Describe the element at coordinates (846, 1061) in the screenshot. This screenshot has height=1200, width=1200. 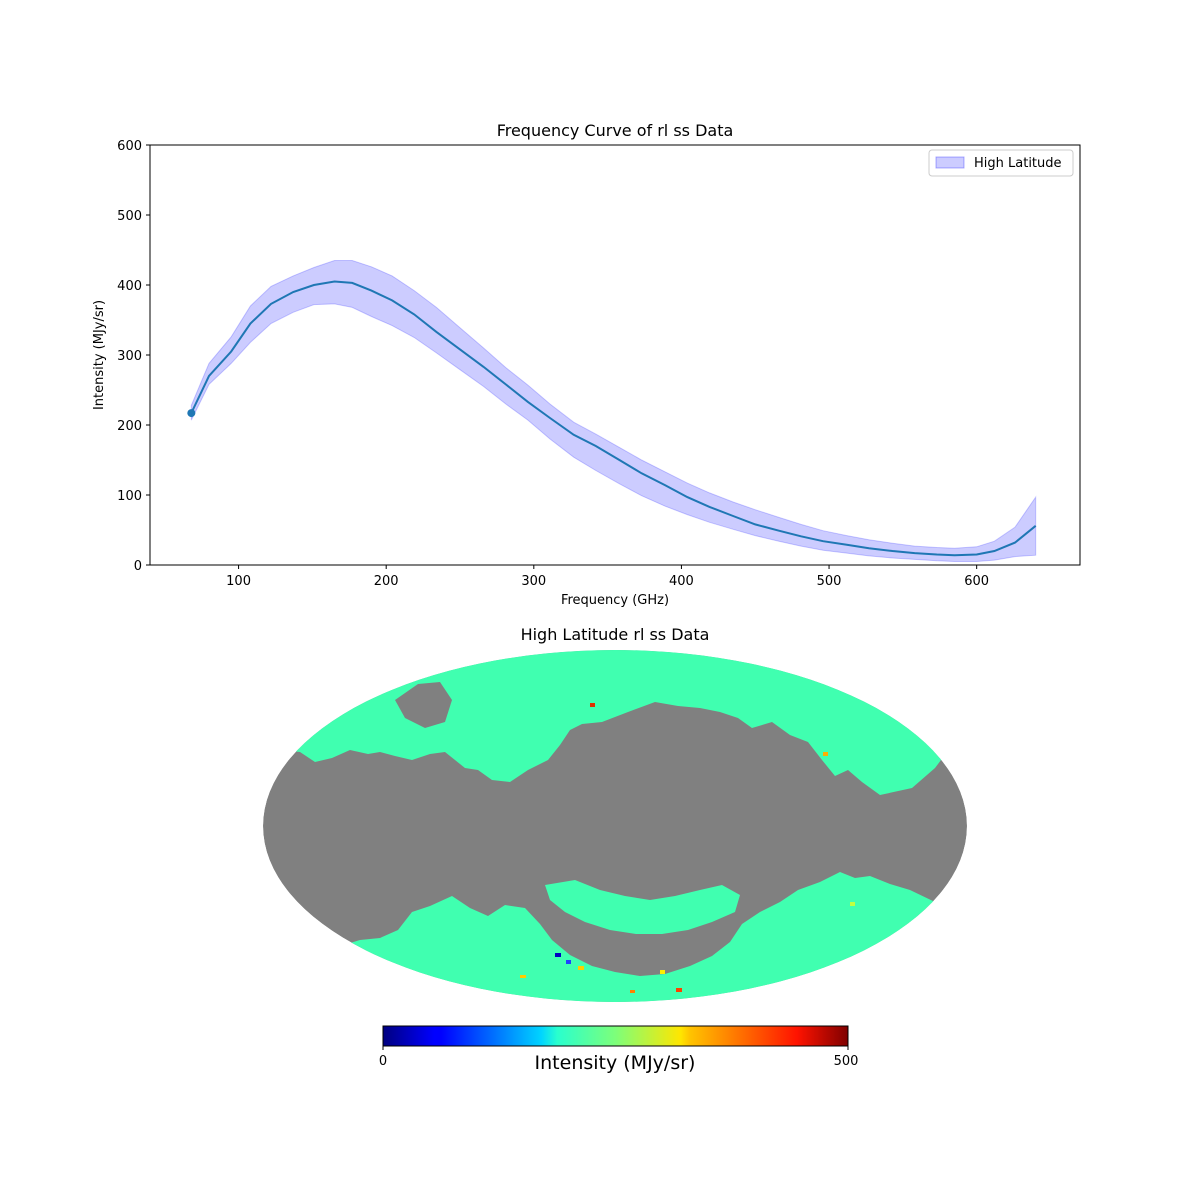
I see `colorbar-max-label: 500` at that location.